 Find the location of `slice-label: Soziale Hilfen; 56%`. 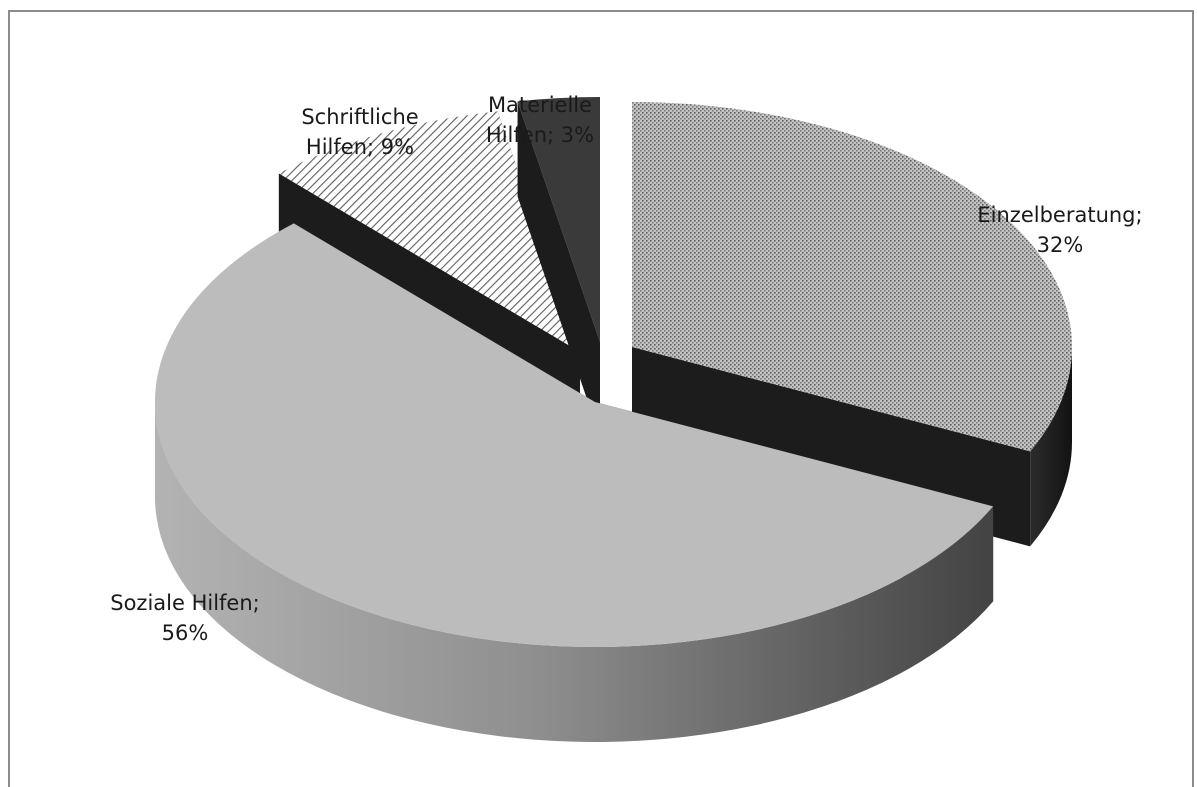

slice-label: Soziale Hilfen; 56% is located at coordinates (185, 618).